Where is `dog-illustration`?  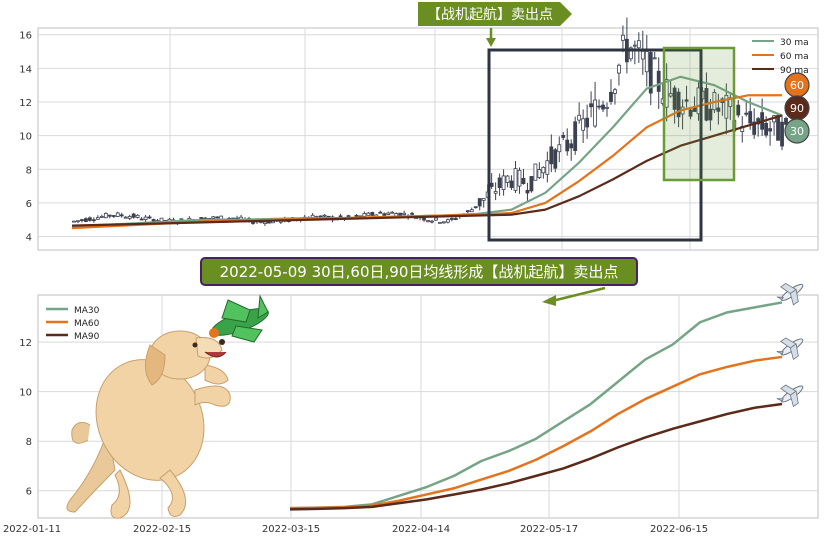 dog-illustration is located at coordinates (148, 424).